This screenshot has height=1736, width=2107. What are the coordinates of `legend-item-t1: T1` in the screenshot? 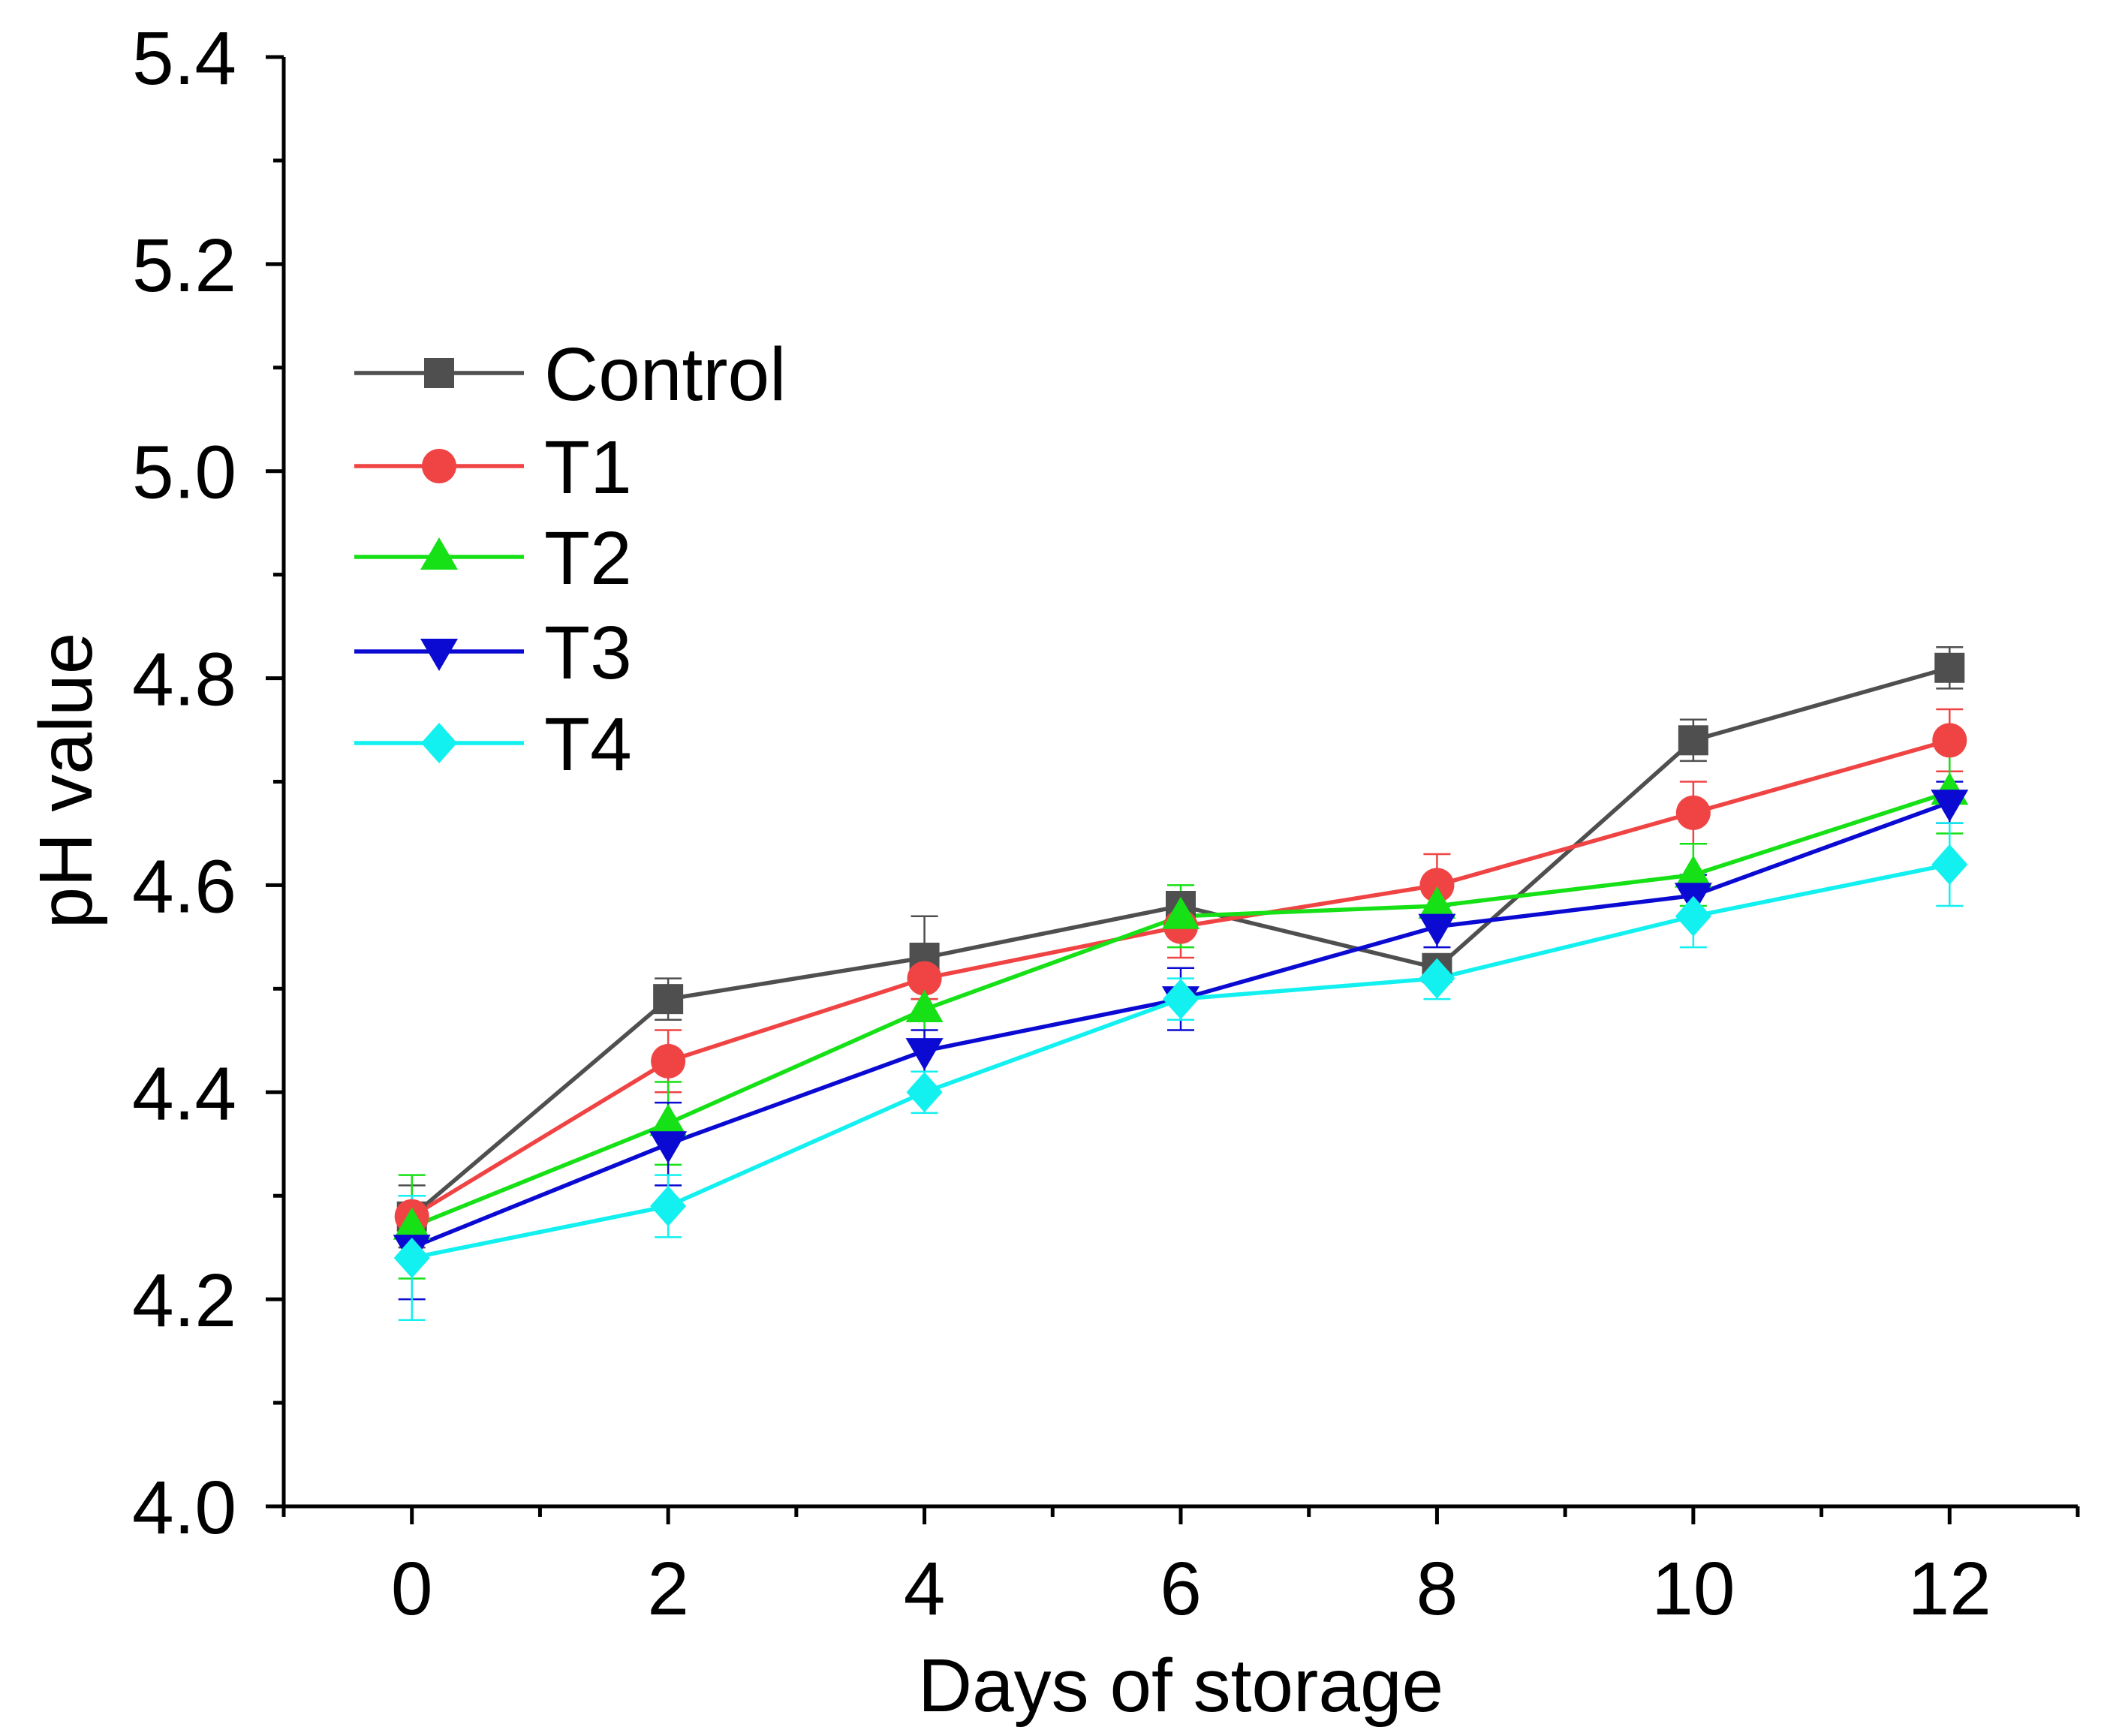 It's located at (493, 468).